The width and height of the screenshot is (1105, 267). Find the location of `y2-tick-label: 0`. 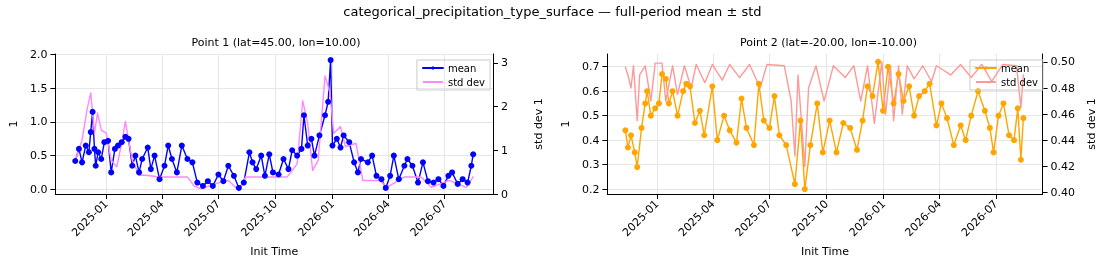

y2-tick-label: 0 is located at coordinates (504, 194).